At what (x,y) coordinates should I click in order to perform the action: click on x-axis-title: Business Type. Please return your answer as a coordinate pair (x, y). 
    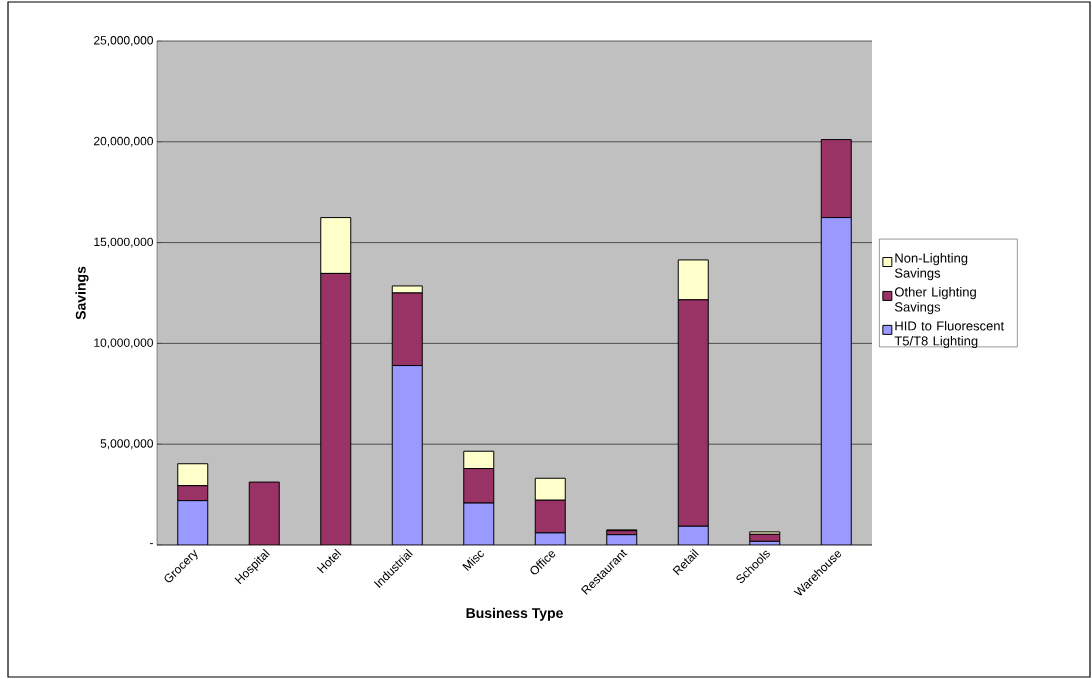
    Looking at the image, I should click on (514, 614).